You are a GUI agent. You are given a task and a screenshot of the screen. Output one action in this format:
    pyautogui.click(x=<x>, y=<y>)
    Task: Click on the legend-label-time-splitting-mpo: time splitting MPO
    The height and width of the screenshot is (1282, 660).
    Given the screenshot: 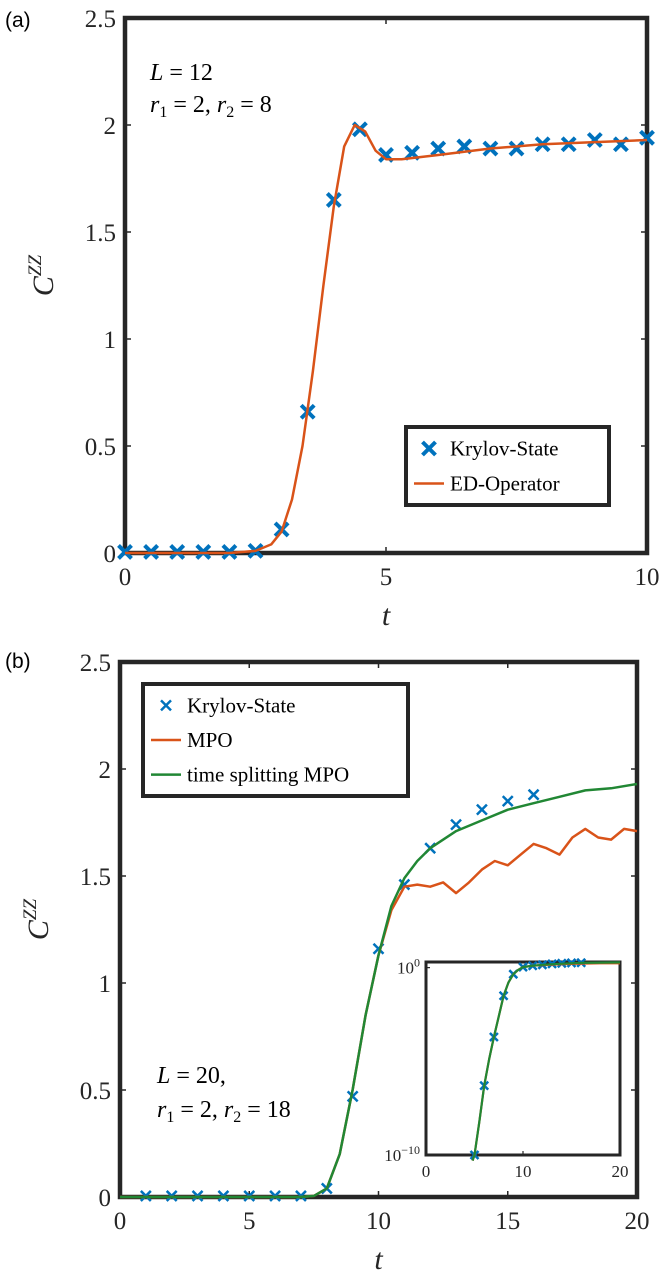 What is the action you would take?
    pyautogui.click(x=268, y=775)
    